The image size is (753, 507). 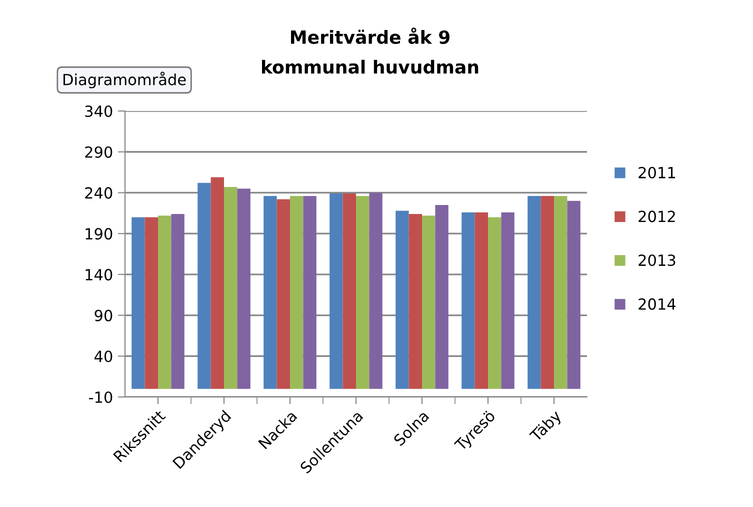 I want to click on text: Diagramområde, so click(x=125, y=80).